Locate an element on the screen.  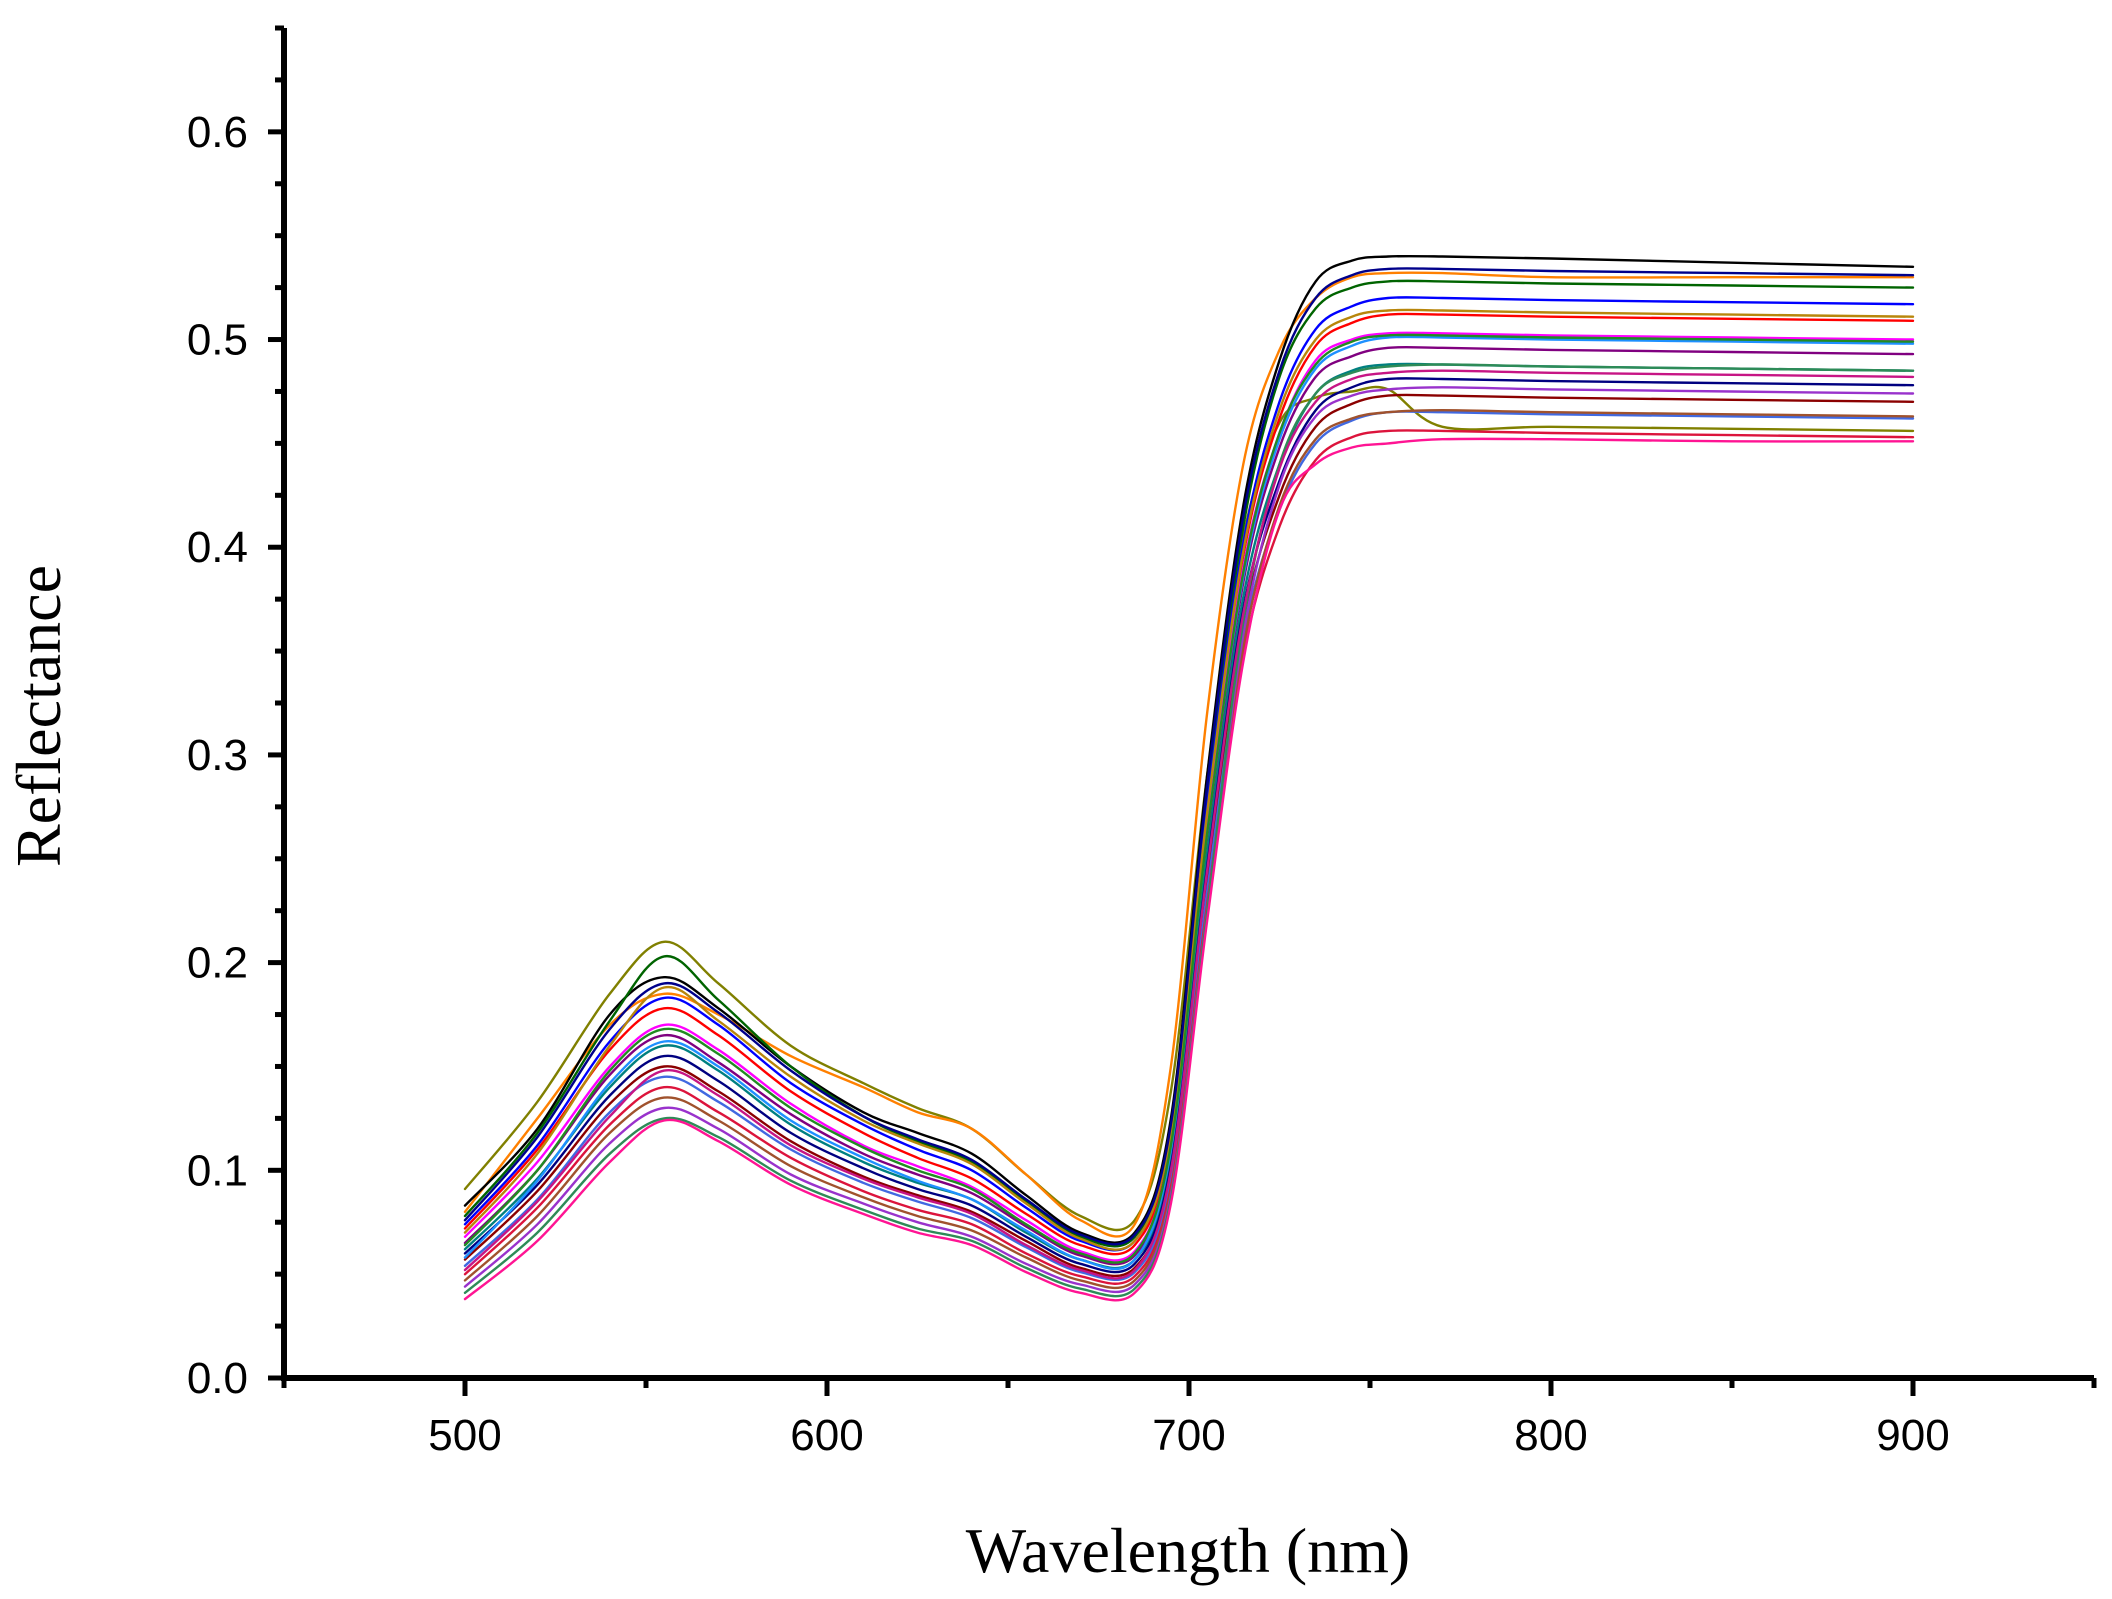
x-tick-label: 700 is located at coordinates (1188, 1435).